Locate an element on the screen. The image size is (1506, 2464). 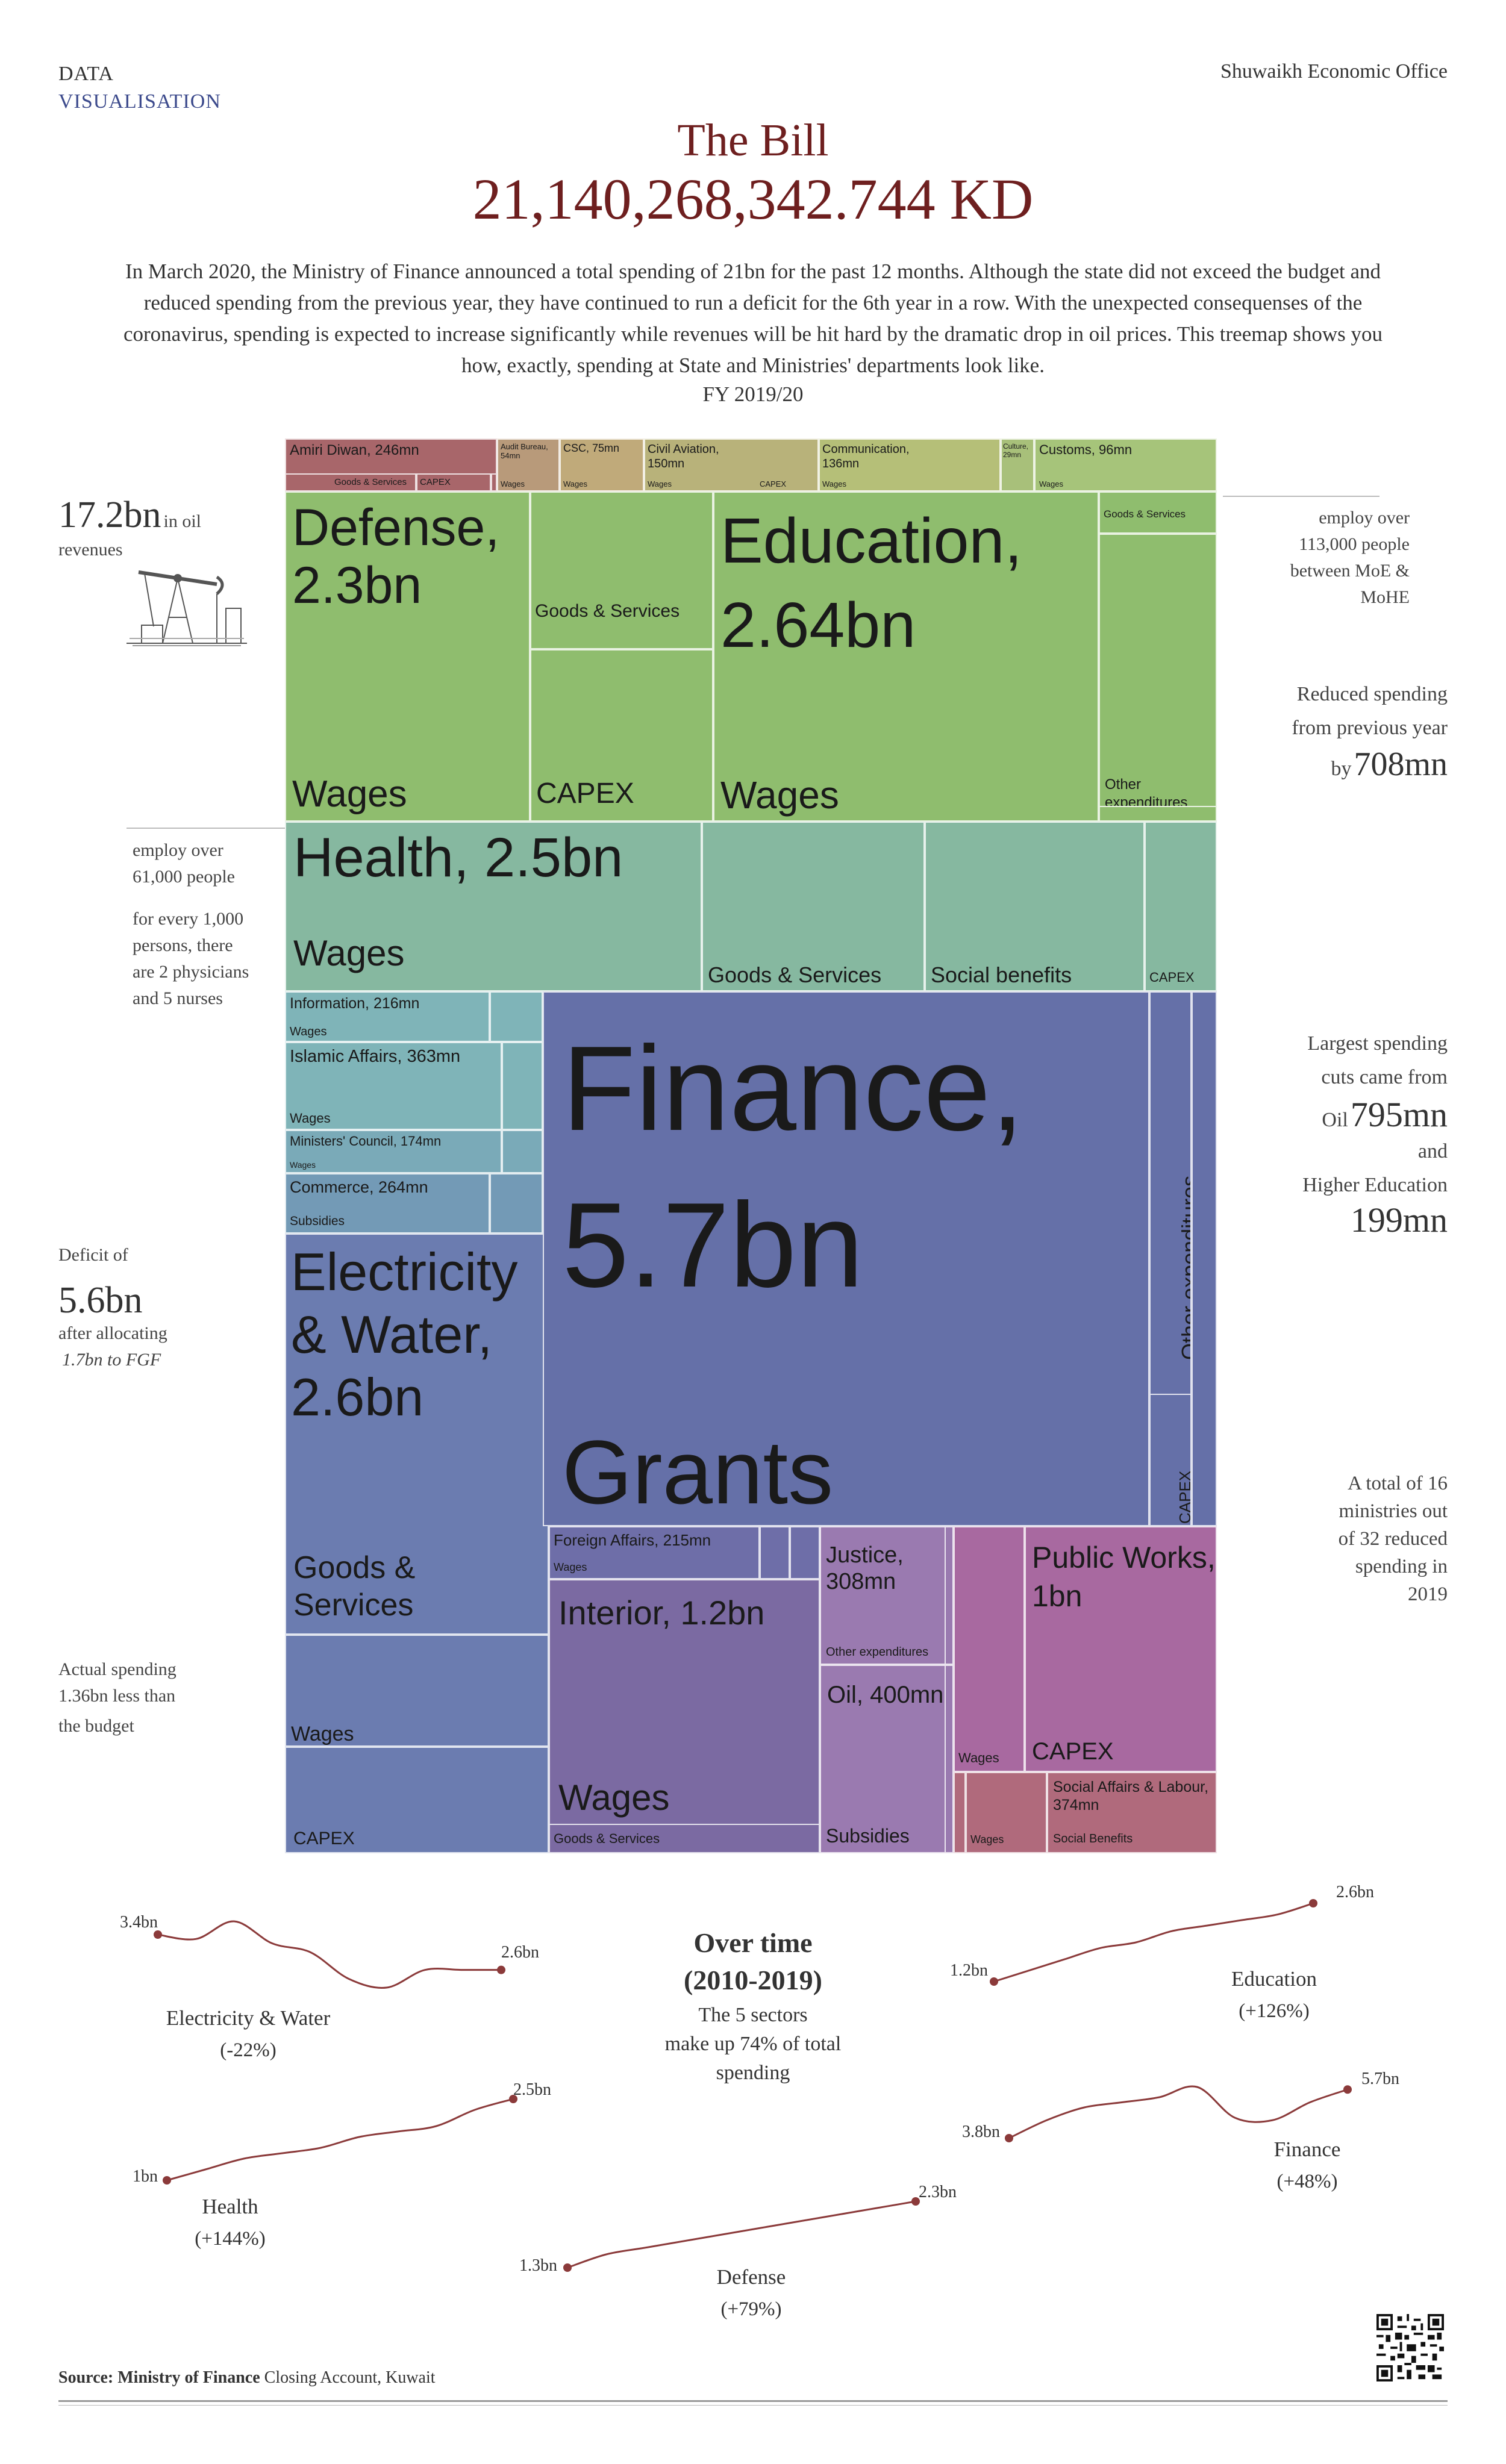
qr-code-icon is located at coordinates (1410, 2347).